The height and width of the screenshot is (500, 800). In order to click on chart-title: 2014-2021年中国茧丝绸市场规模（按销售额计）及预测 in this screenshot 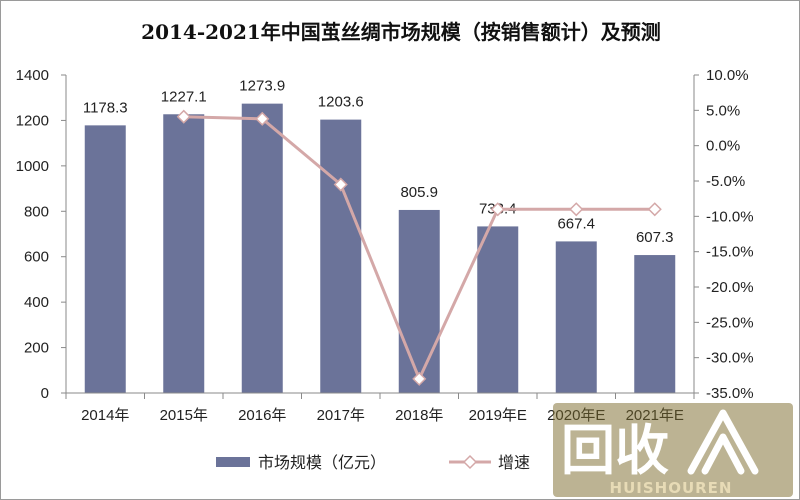, I will do `click(401, 32)`.